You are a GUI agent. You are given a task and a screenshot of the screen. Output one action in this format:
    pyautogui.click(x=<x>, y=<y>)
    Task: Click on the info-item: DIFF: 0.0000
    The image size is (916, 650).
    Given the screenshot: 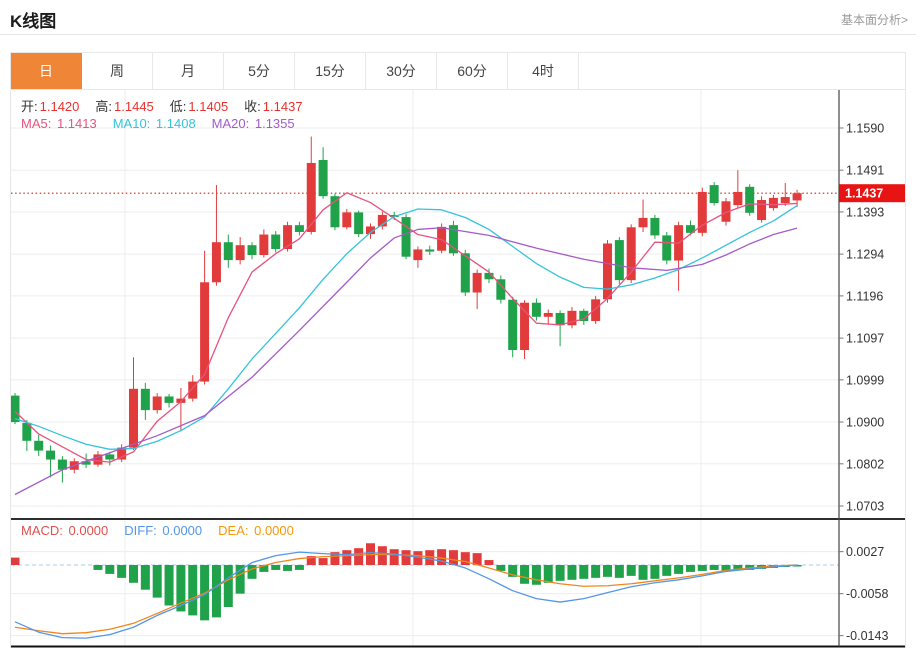 What is the action you would take?
    pyautogui.click(x=163, y=530)
    